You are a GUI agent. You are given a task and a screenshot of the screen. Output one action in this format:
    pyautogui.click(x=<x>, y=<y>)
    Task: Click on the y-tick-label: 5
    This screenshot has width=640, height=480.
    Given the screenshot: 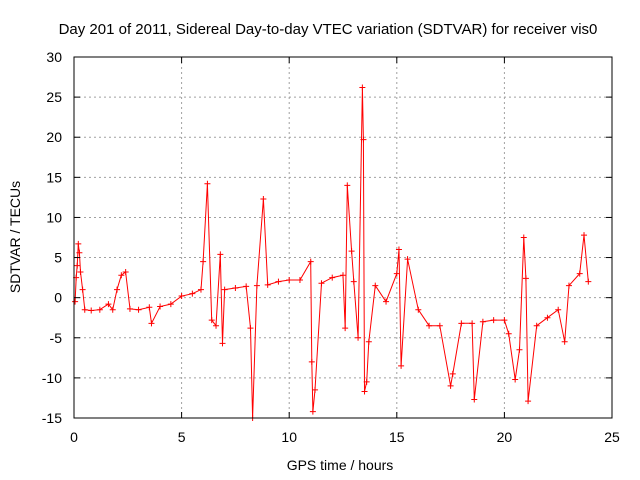 What is the action you would take?
    pyautogui.click(x=58, y=258)
    